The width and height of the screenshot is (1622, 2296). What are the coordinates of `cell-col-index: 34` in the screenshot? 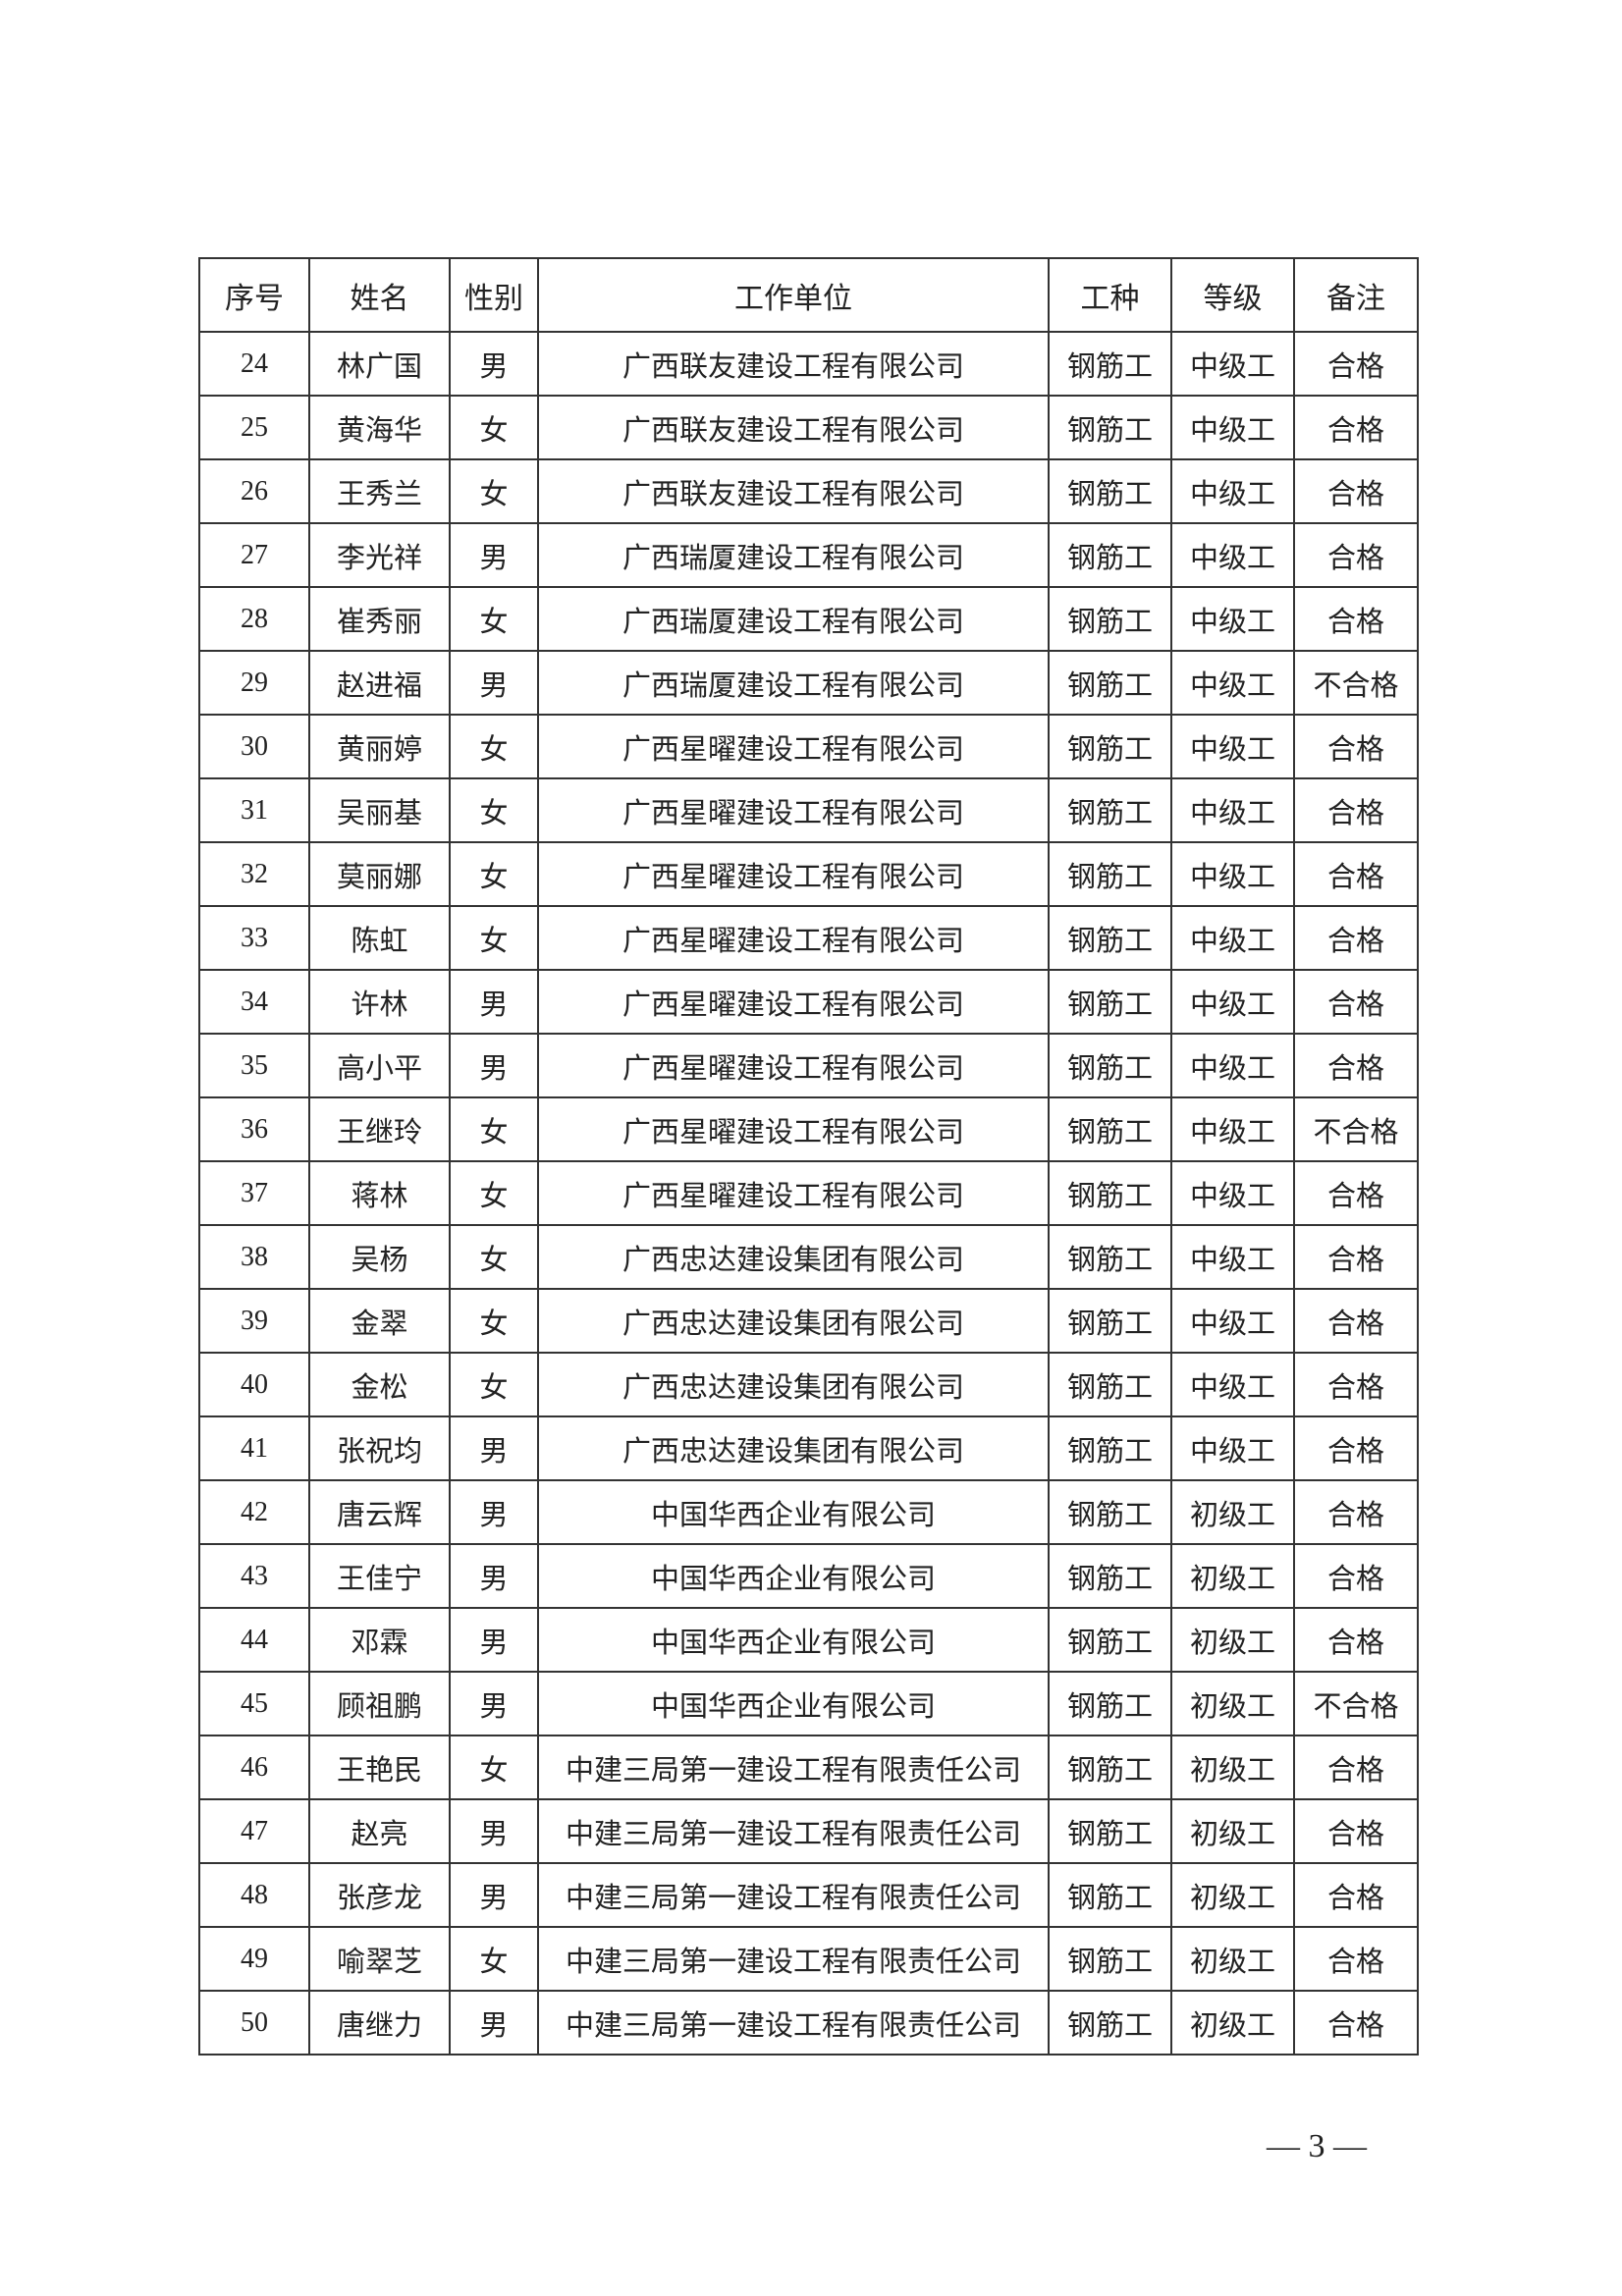 It's located at (254, 1002).